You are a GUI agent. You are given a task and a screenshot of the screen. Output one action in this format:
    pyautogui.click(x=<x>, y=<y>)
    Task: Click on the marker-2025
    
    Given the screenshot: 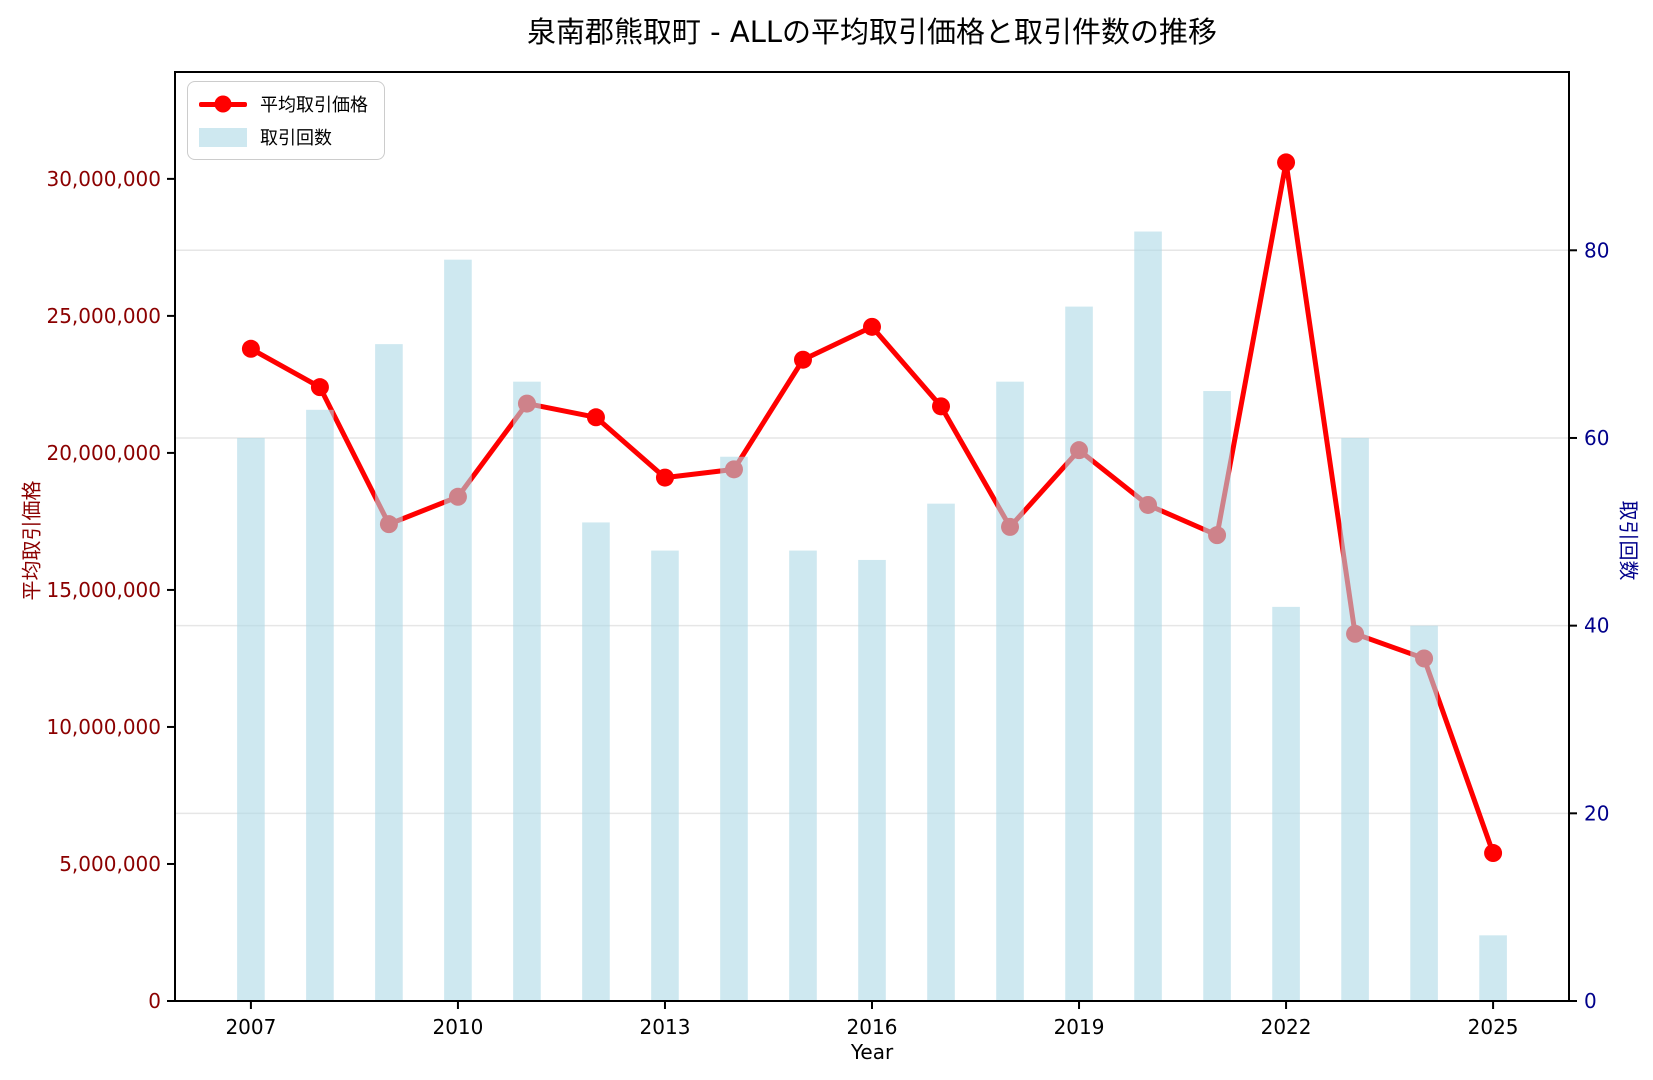 What is the action you would take?
    pyautogui.click(x=1493, y=853)
    